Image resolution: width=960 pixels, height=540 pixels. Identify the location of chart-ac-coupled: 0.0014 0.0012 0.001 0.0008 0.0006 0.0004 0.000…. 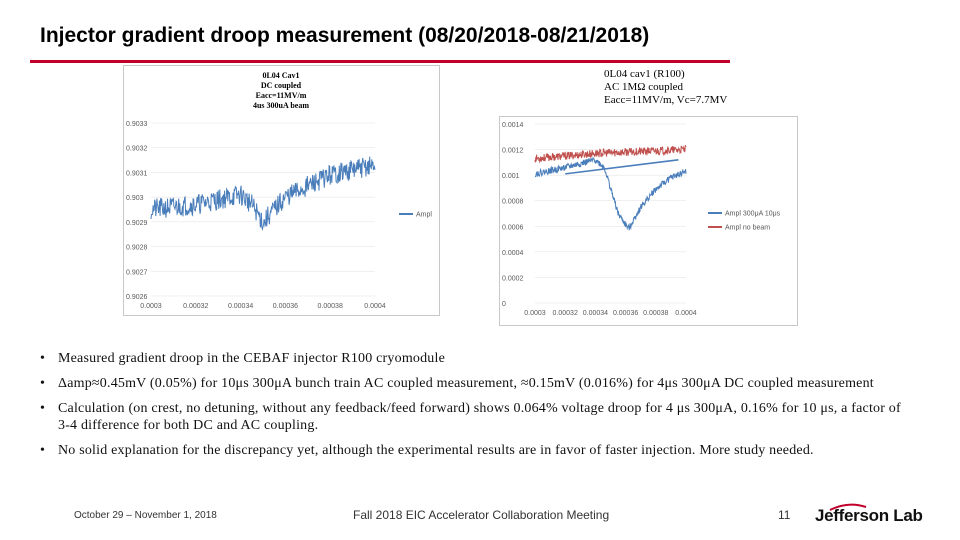
(648, 221).